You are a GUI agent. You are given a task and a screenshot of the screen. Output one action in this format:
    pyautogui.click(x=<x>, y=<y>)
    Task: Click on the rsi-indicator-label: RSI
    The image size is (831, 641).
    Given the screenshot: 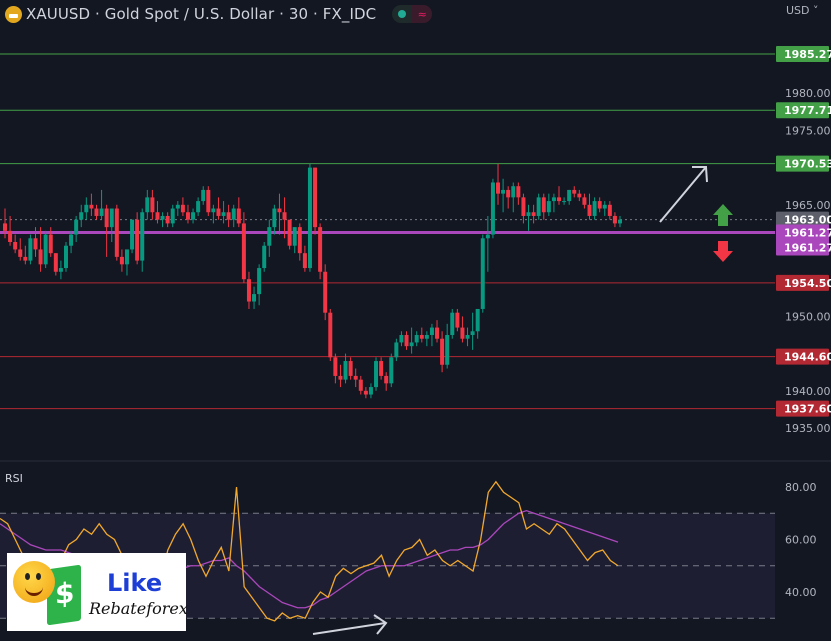 What is the action you would take?
    pyautogui.click(x=14, y=478)
    